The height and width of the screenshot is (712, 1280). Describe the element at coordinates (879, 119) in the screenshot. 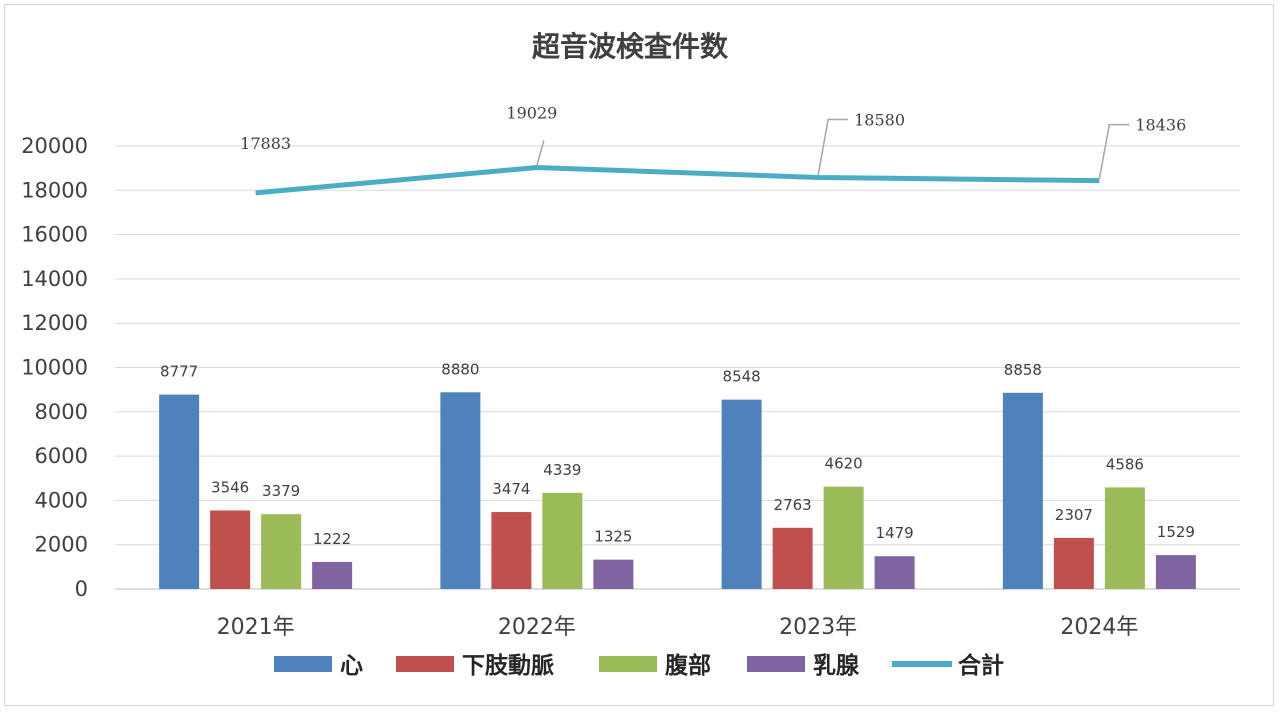

I see `total-value-label: 18580` at that location.